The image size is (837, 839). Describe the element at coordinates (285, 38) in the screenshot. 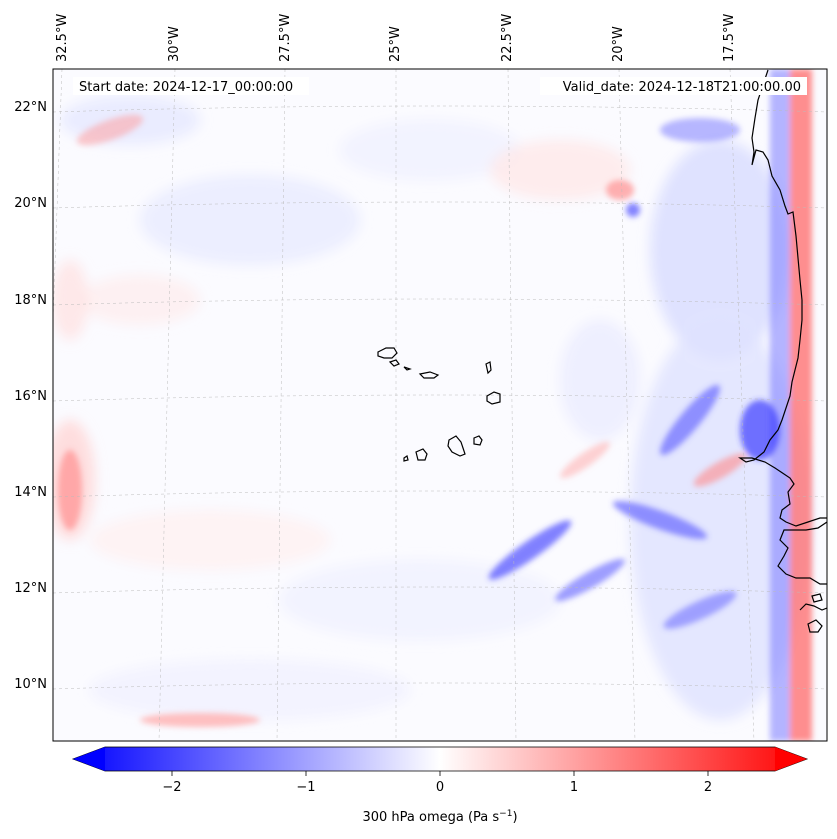

I see `lon-label: 27.5°W` at that location.